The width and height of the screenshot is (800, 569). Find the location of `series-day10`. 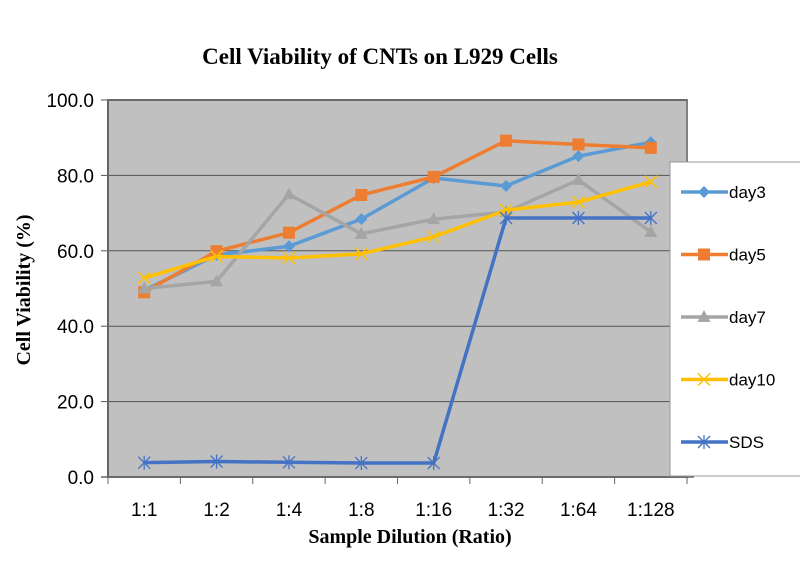

series-day10 is located at coordinates (397, 230).